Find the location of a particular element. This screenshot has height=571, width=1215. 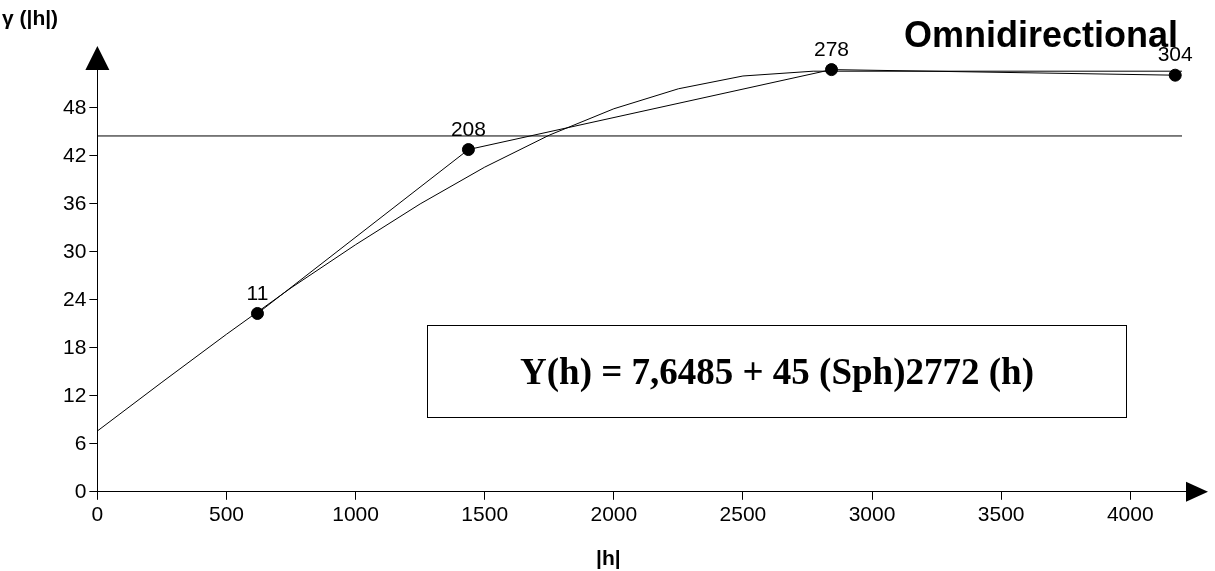

y-axis-title: γ (|h|) is located at coordinates (30, 18).